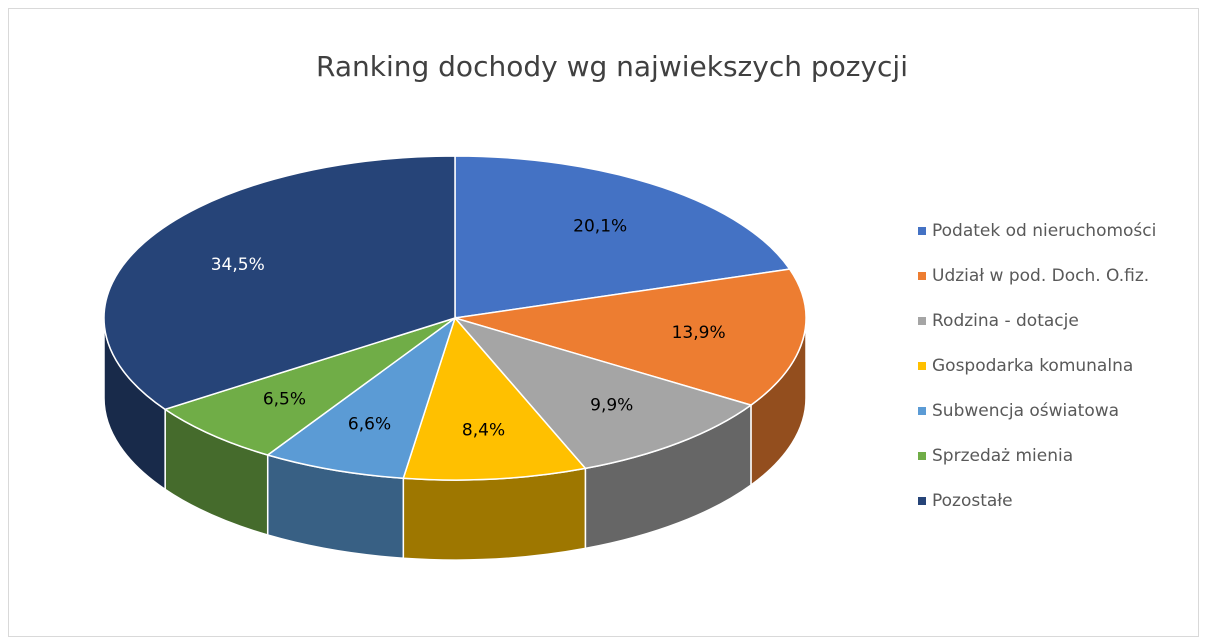  I want to click on data-label: 9,9%, so click(611, 405).